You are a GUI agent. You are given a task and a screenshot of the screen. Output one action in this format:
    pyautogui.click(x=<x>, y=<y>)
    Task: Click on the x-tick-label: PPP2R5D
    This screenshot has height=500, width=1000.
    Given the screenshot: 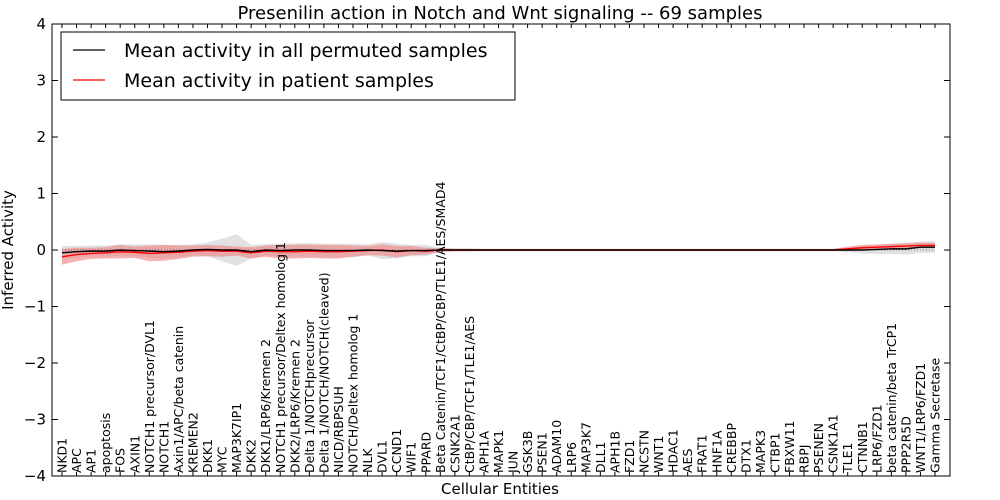 What is the action you would take?
    pyautogui.click(x=905, y=444)
    